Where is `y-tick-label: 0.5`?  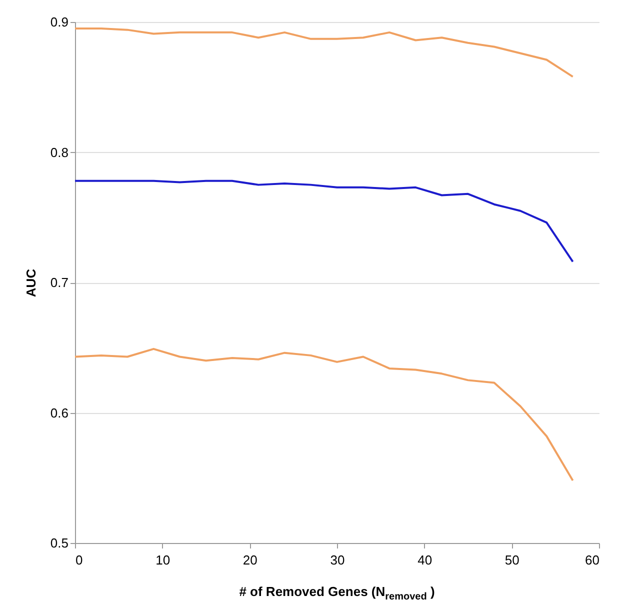
y-tick-label: 0.5 is located at coordinates (59, 543).